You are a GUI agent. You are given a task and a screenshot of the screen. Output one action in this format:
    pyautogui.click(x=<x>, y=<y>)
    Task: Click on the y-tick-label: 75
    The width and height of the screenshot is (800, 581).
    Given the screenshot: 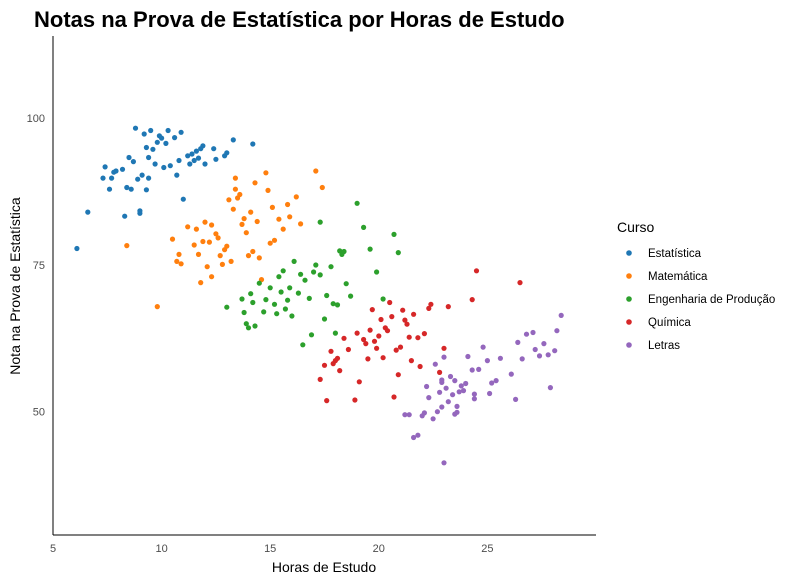 What is the action you would take?
    pyautogui.click(x=39, y=266)
    